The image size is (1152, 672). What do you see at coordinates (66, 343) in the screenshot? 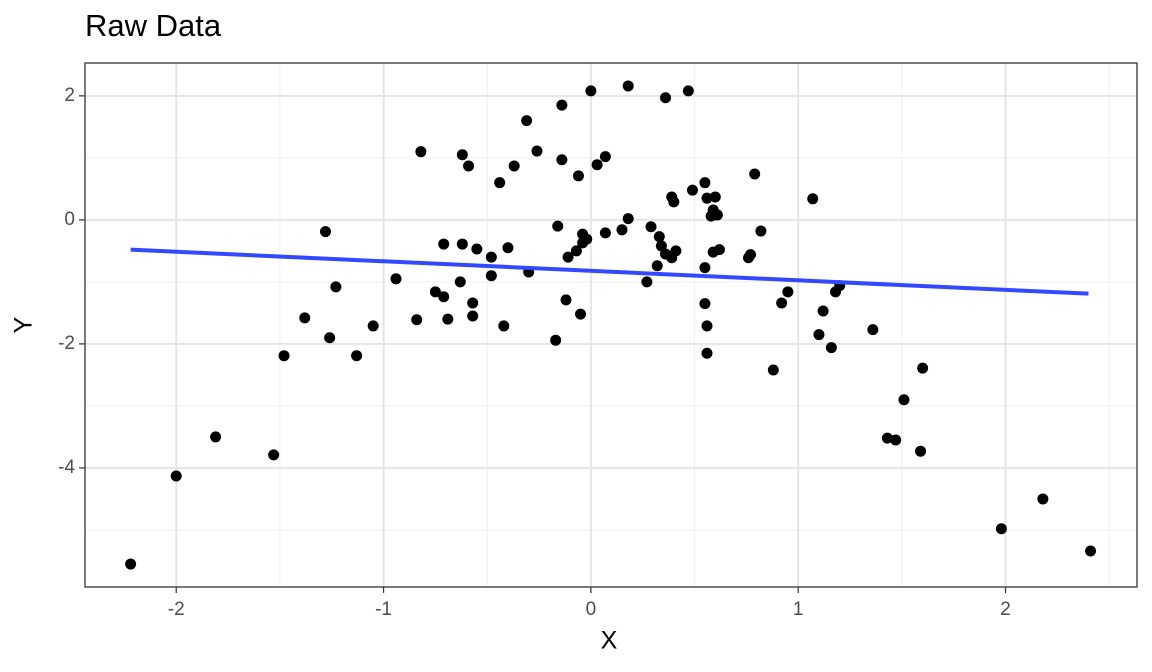
I see `y-tick-label: -2` at bounding box center [66, 343].